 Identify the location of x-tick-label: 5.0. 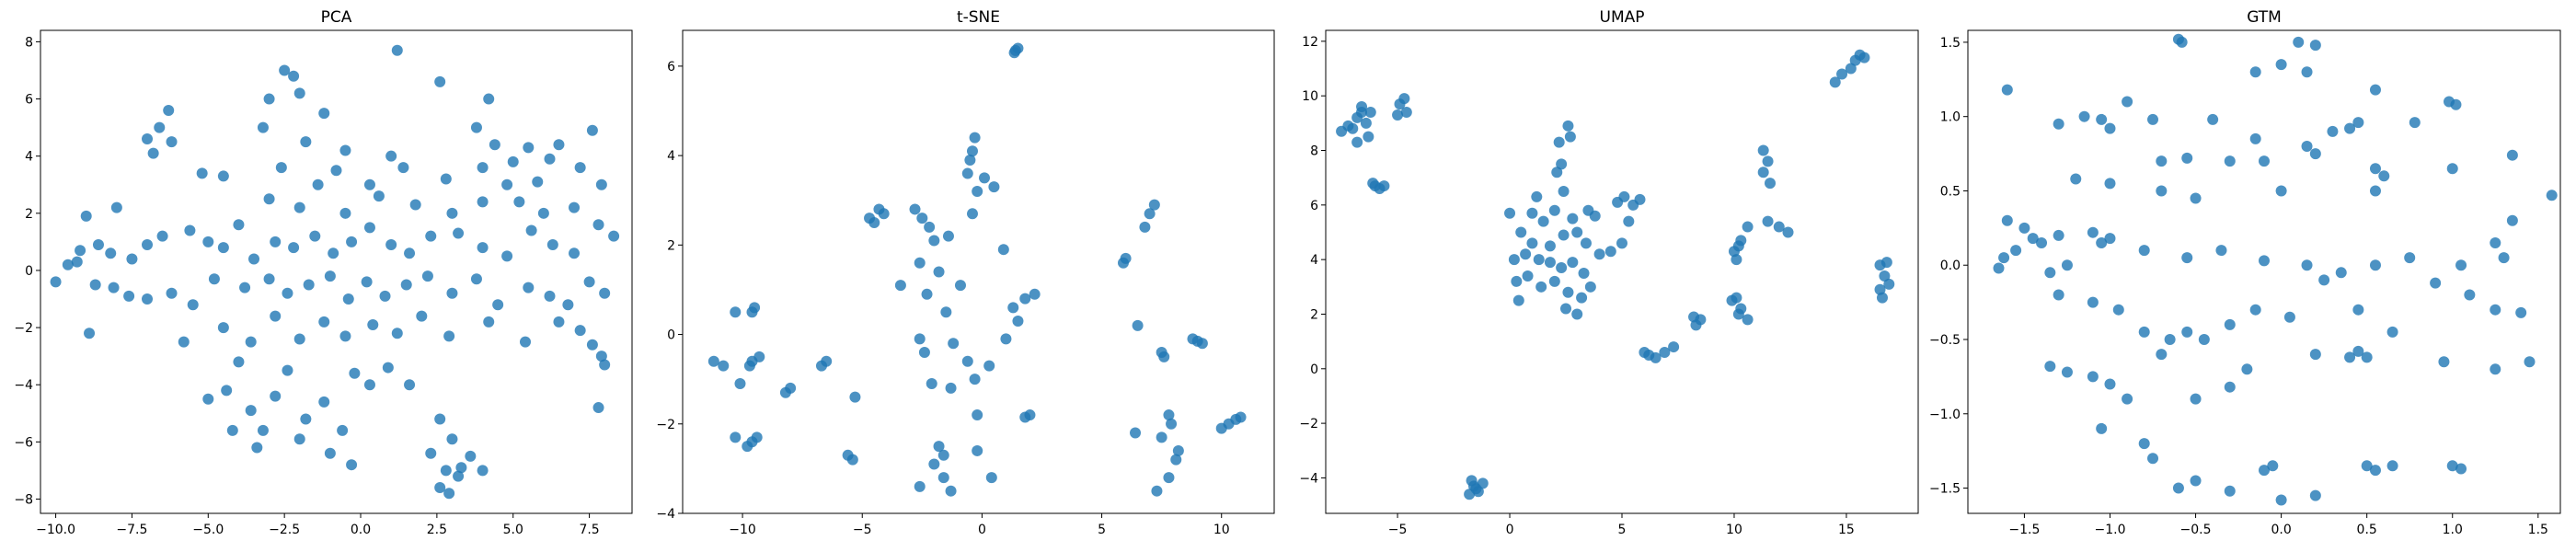
(513, 530).